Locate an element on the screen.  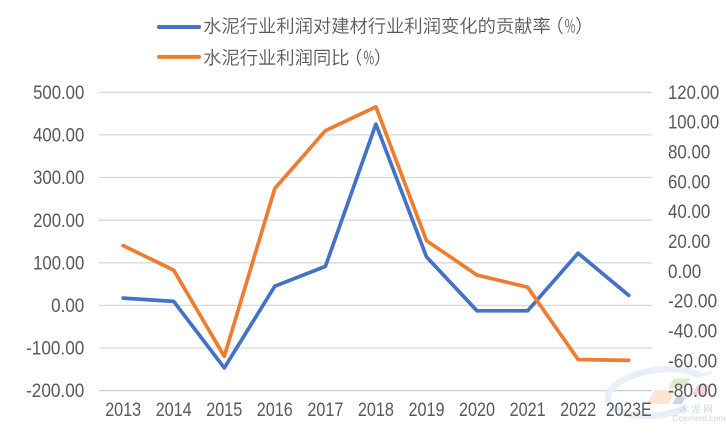
svg-text: 200.00 is located at coordinates (58, 221).